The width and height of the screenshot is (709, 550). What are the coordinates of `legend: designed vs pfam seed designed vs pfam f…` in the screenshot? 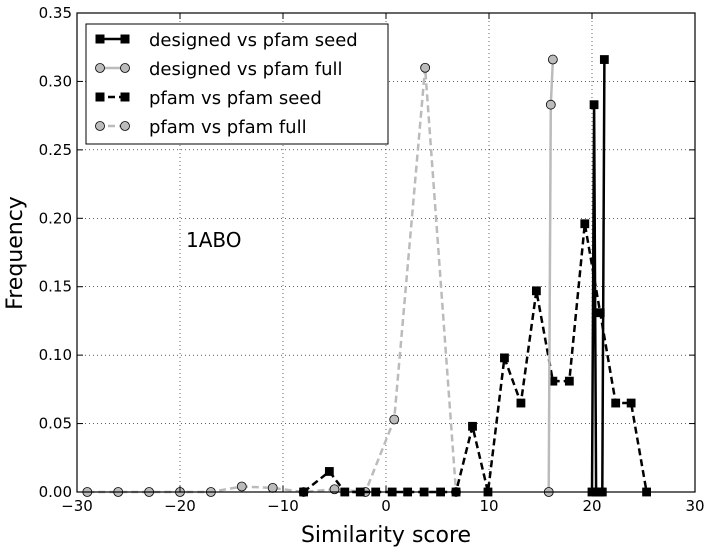 It's located at (237, 84).